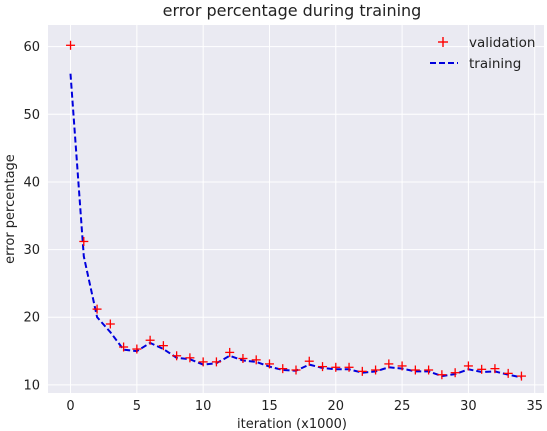  Describe the element at coordinates (336, 406) in the screenshot. I see `x-tick-label: 20` at that location.